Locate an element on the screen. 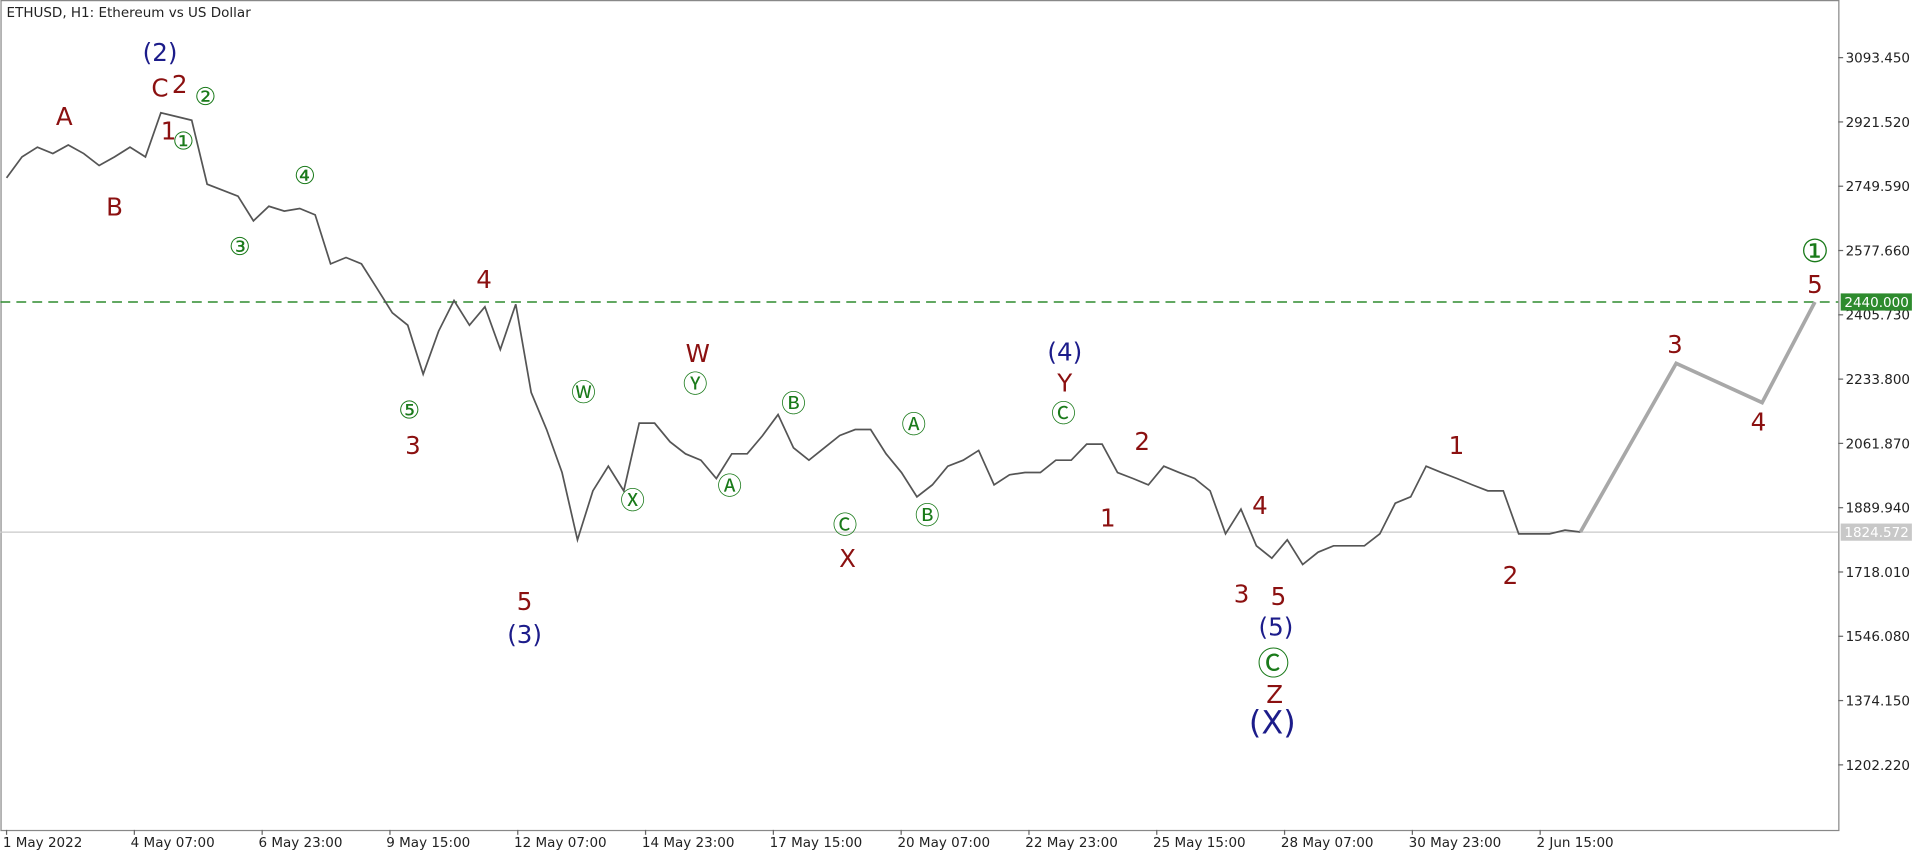 The width and height of the screenshot is (1916, 852). x-tick-label: 6 May 23:00 is located at coordinates (300, 843).